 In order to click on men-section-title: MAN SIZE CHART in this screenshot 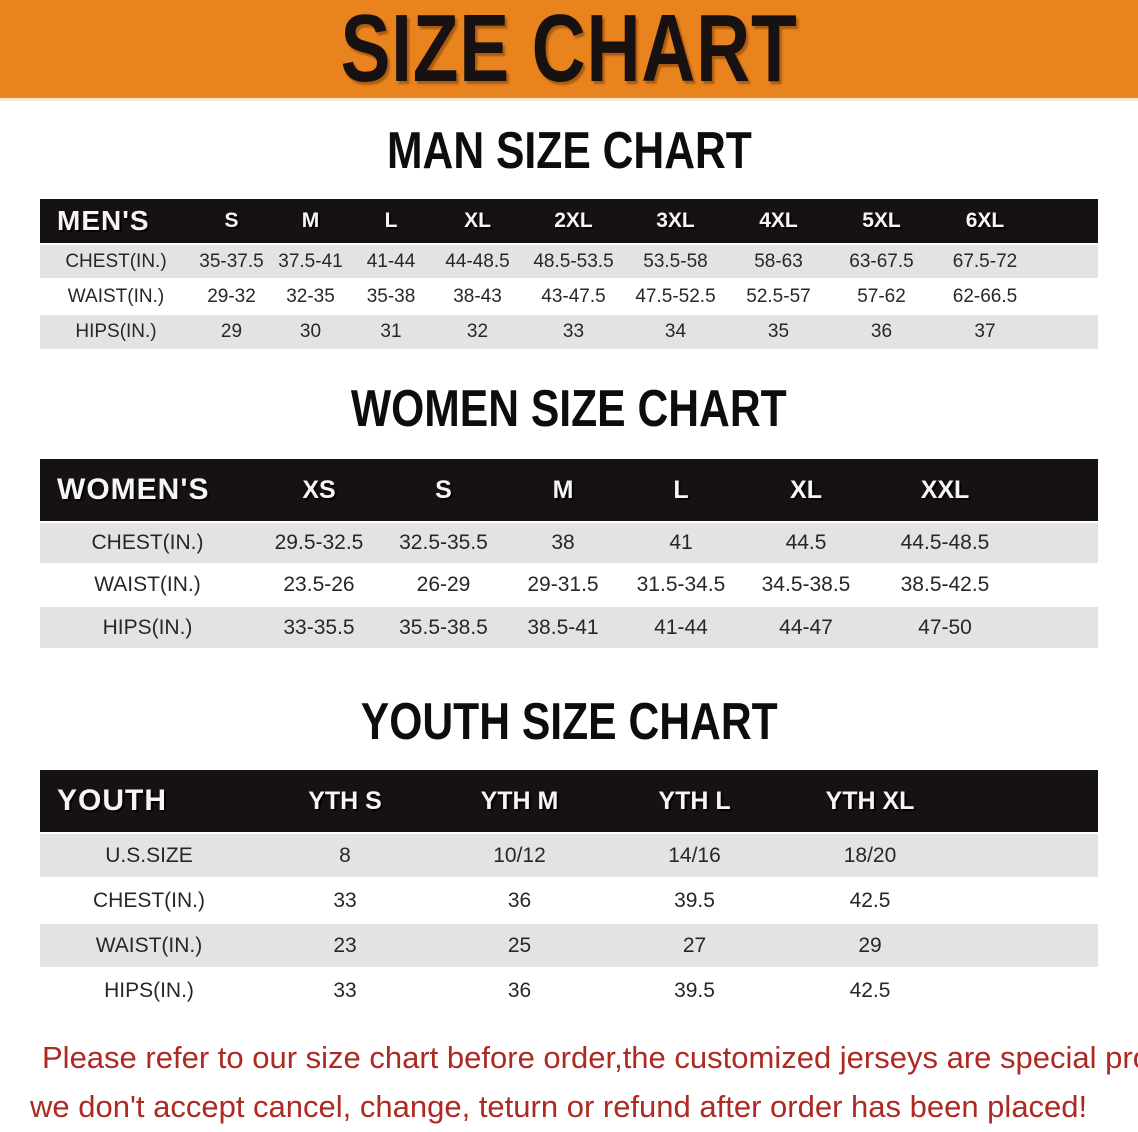, I will do `click(569, 151)`.